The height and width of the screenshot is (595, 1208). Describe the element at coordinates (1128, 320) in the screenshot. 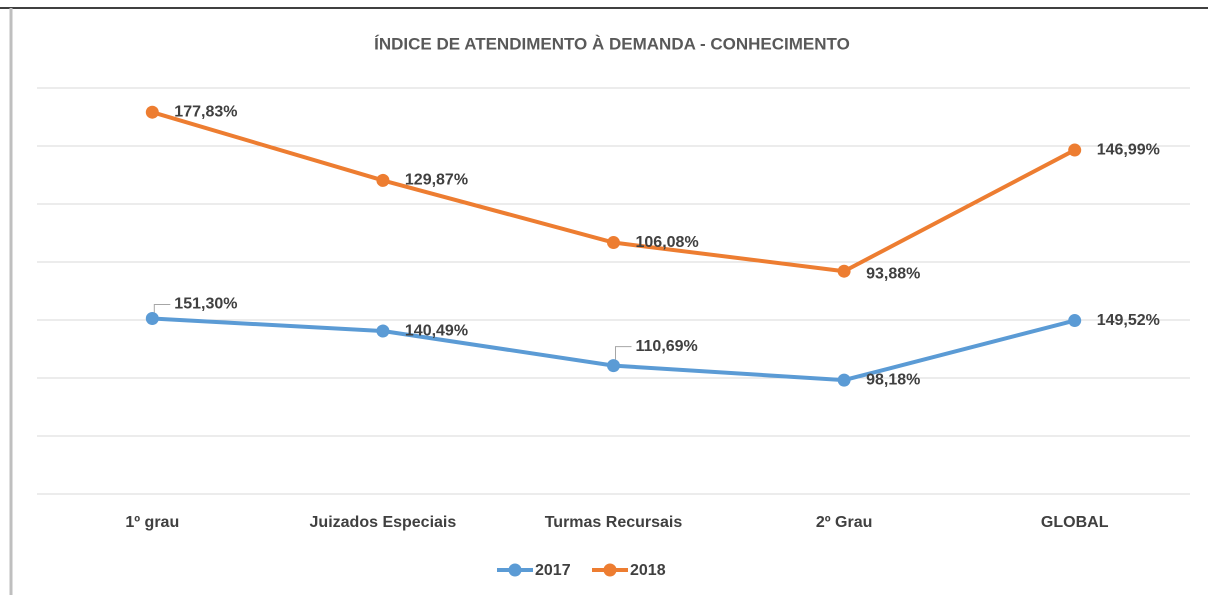

I see `data-label: 149,52%` at that location.